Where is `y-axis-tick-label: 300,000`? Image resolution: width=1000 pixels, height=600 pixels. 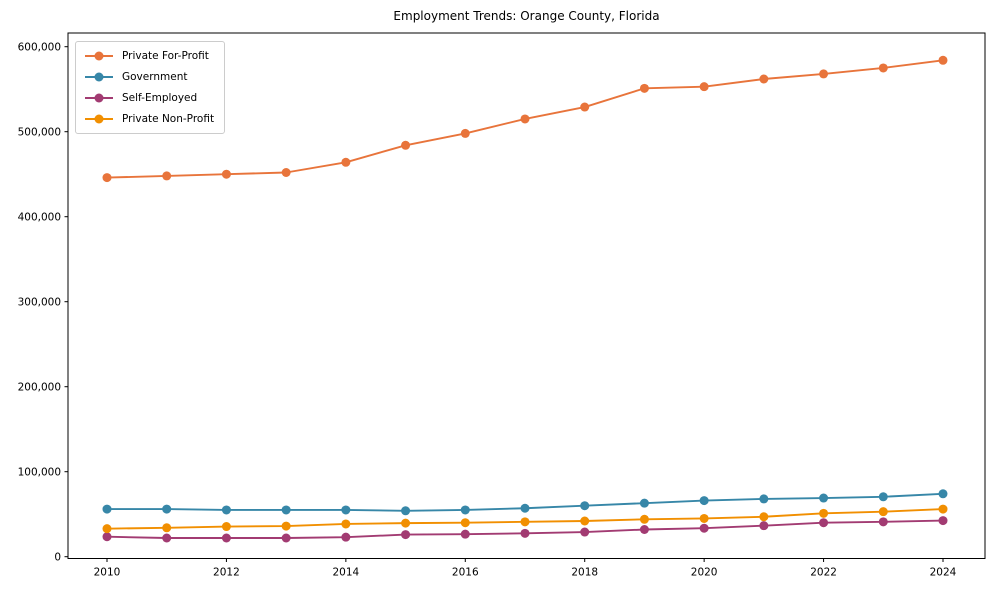
y-axis-tick-label: 300,000 is located at coordinates (39, 302).